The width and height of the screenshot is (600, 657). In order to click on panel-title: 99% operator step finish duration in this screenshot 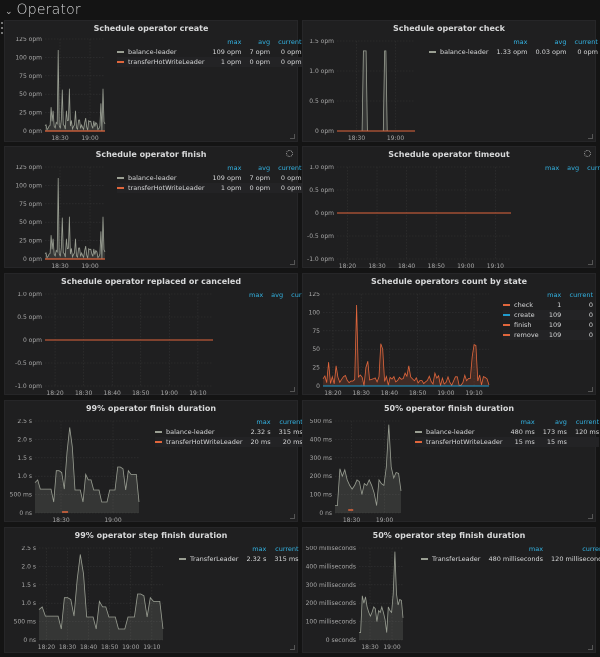, I will do `click(151, 535)`.